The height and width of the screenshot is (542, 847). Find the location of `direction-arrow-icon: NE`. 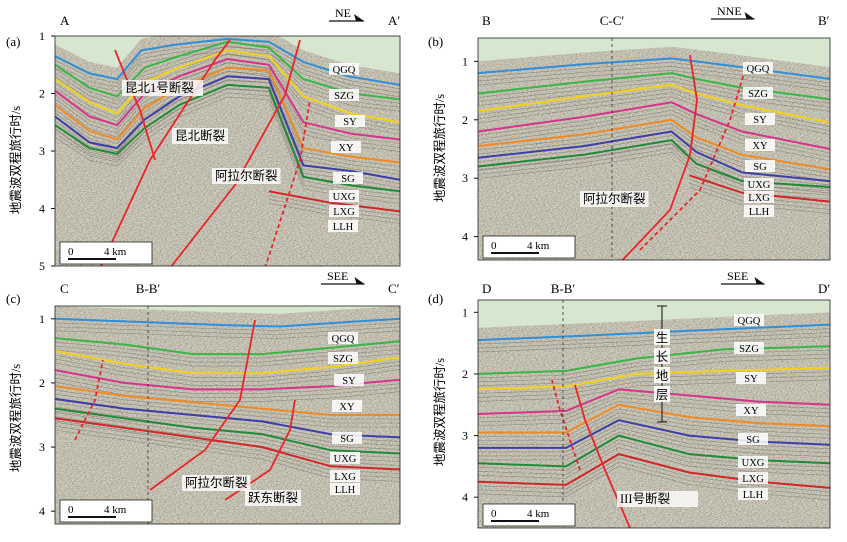

direction-arrow-icon: NE is located at coordinates (346, 14).